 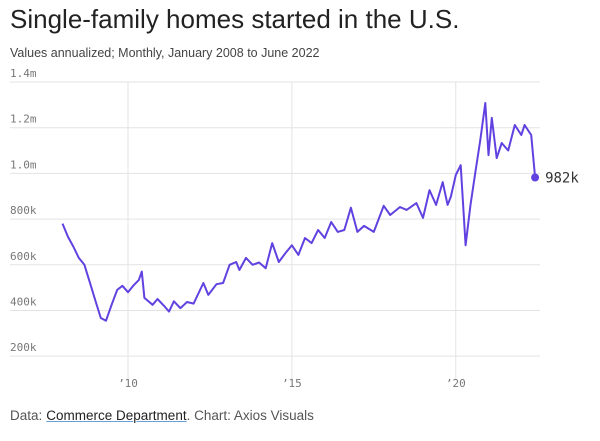 I want to click on source-prefix: Data:, so click(x=26, y=415).